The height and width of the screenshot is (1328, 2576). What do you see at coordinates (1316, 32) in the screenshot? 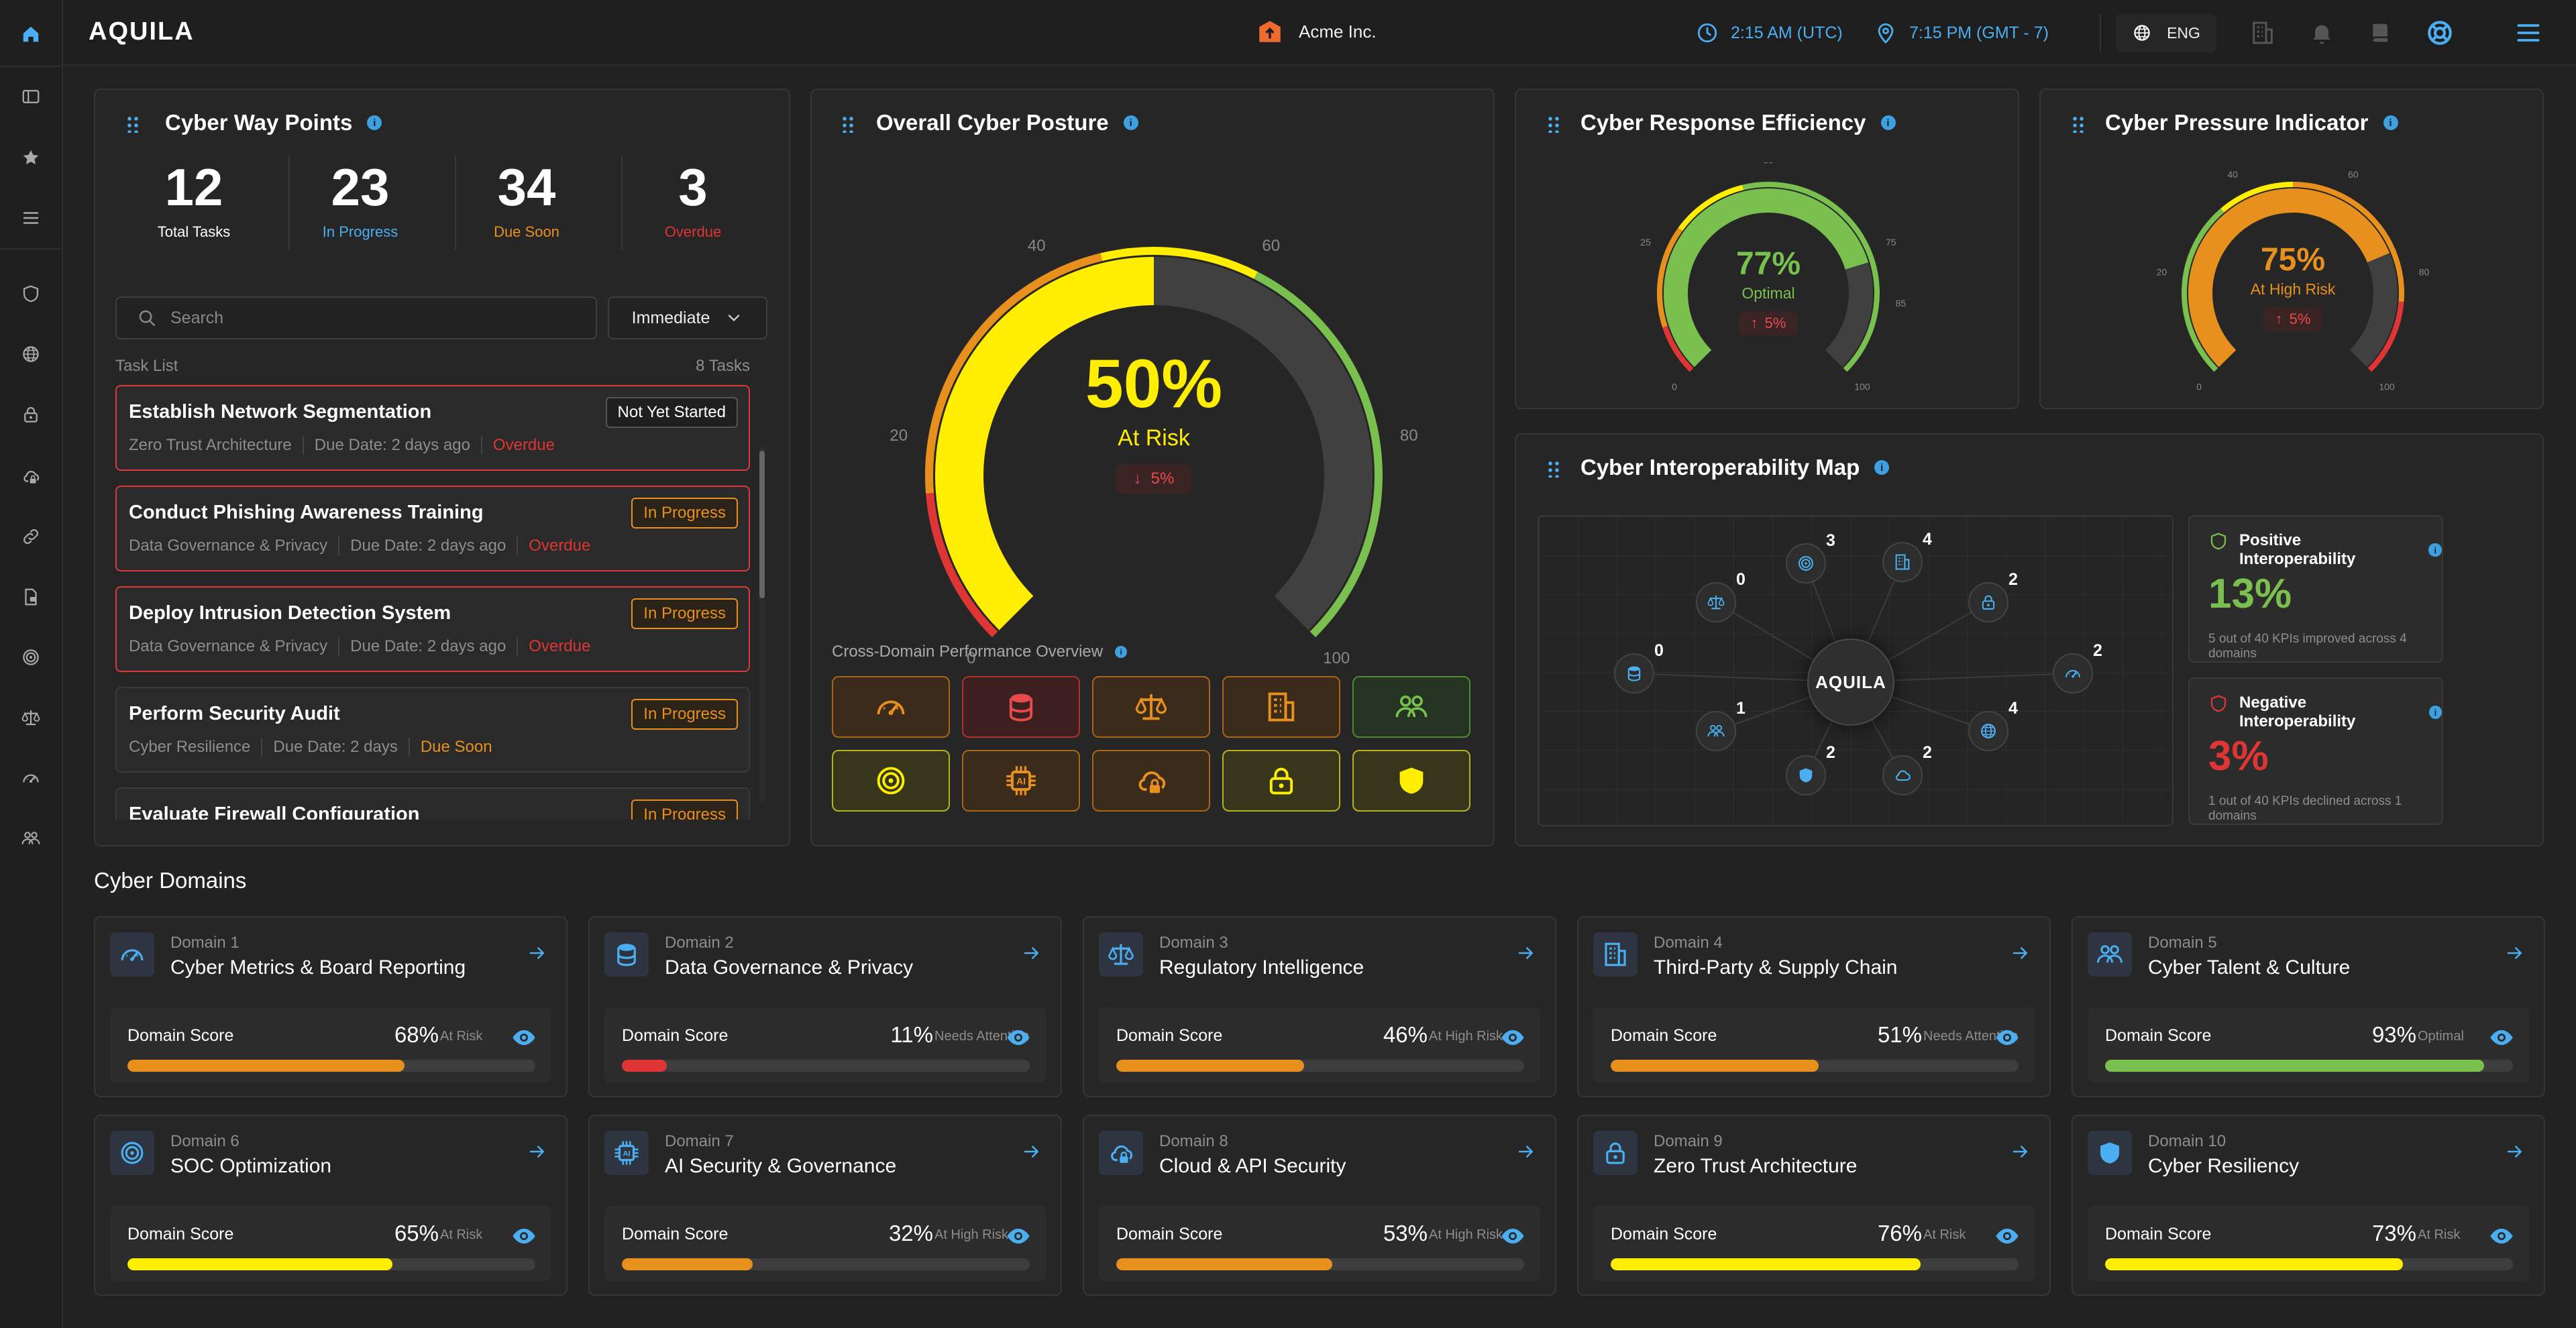
I see `organization-selector: Acme Inc.` at bounding box center [1316, 32].